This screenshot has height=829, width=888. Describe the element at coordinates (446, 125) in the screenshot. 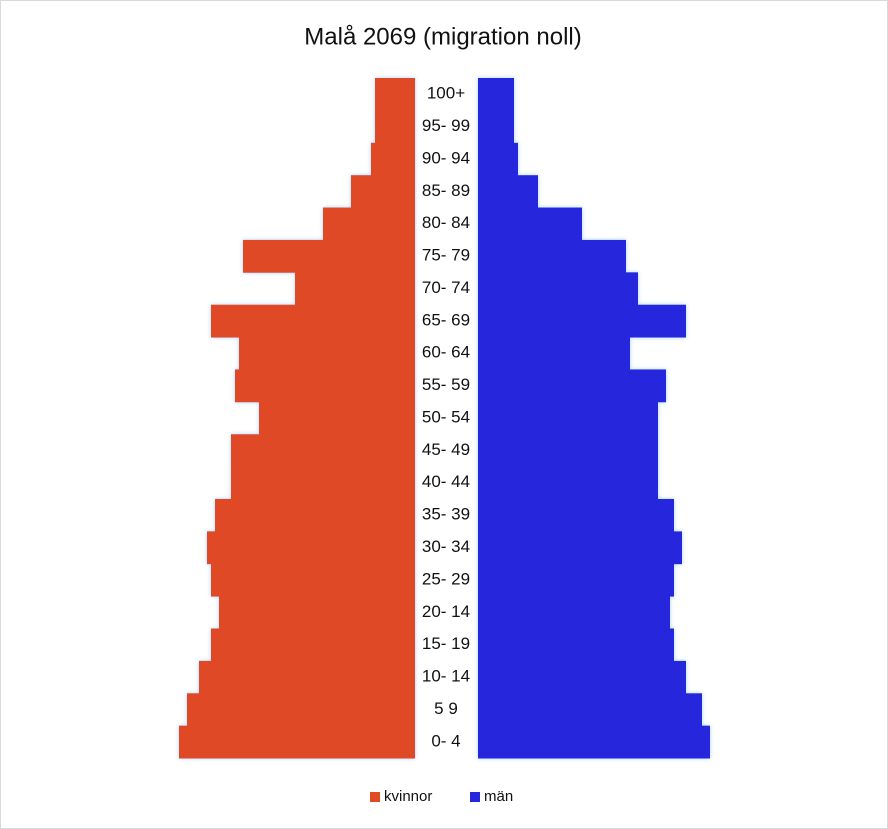

I see `y-tick-label: 95- 99` at that location.